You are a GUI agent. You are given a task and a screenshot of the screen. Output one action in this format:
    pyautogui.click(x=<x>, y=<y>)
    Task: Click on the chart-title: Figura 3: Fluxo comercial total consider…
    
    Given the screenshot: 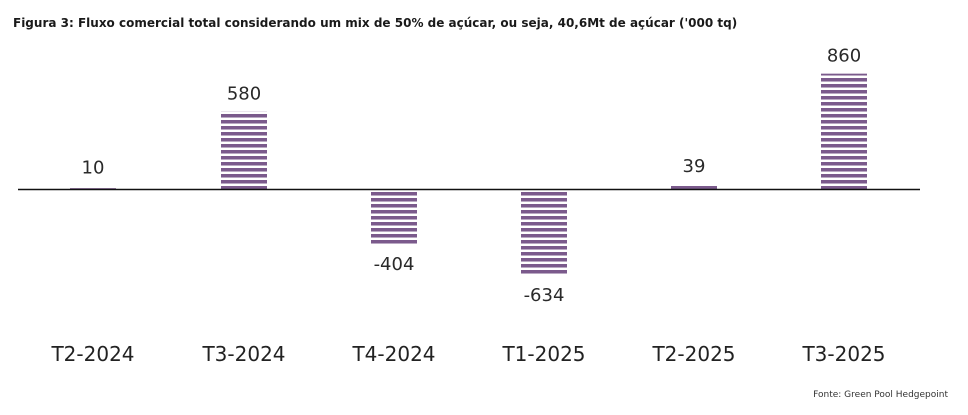 What is the action you would take?
    pyautogui.click(x=375, y=23)
    